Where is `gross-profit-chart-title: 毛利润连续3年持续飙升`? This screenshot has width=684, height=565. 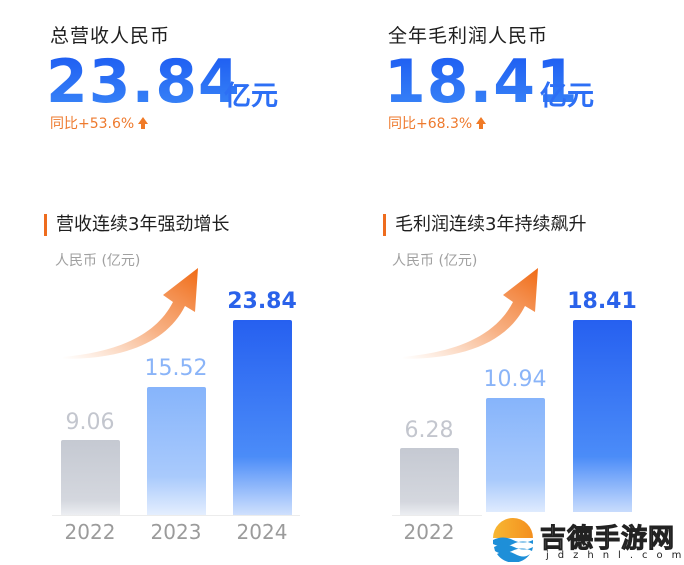
gross-profit-chart-title: 毛利润连续3年持续飙升 is located at coordinates (484, 225).